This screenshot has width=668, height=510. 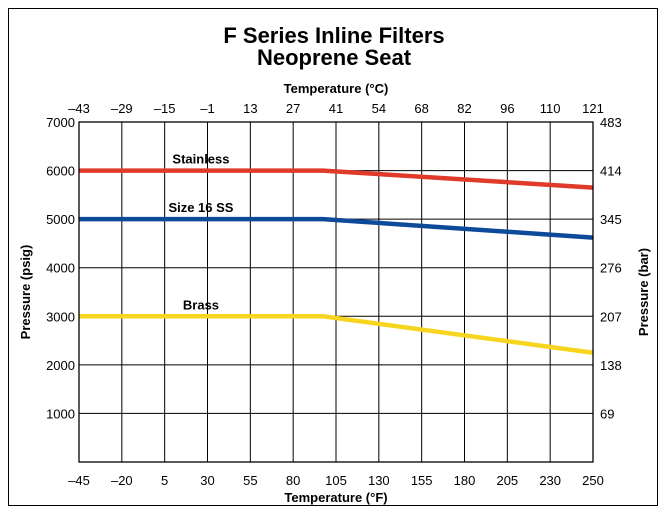 What do you see at coordinates (60, 316) in the screenshot?
I see `y-tick-label: 3000` at bounding box center [60, 316].